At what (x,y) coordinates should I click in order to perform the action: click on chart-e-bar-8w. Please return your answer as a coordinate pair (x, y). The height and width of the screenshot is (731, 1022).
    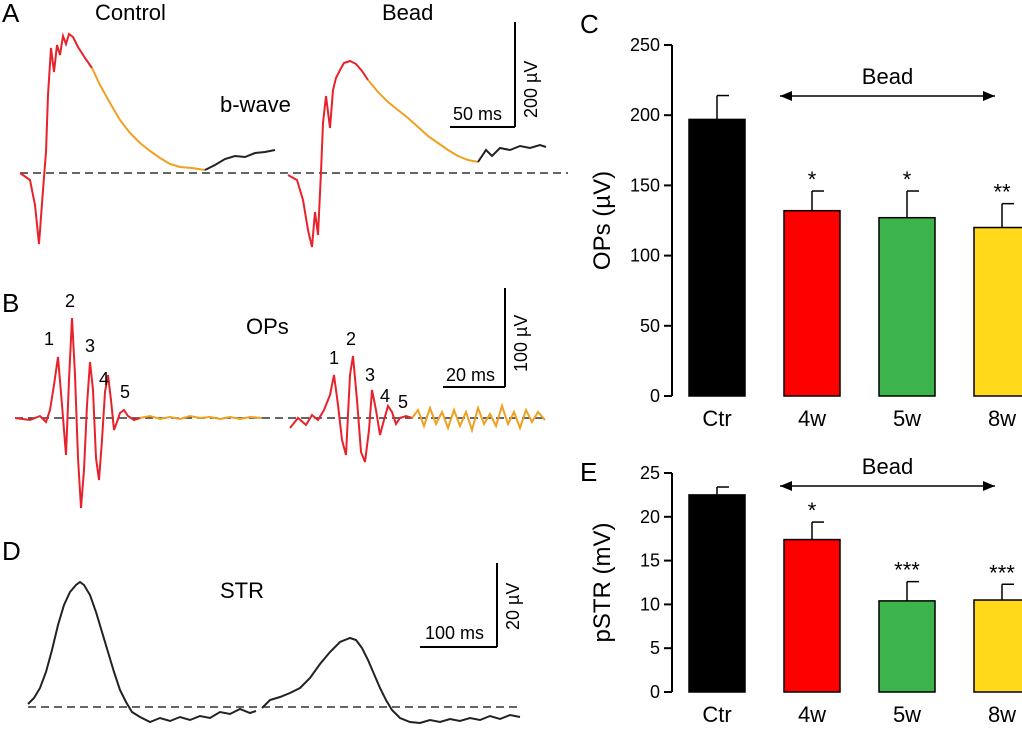
    Looking at the image, I should click on (997, 646).